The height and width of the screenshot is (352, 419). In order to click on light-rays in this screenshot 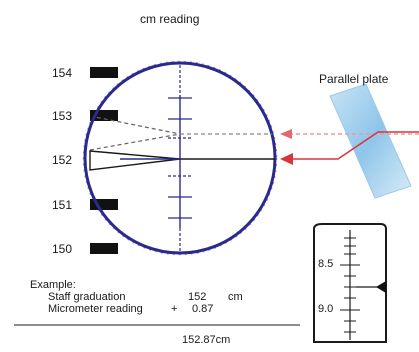, I will do `click(349, 147)`.